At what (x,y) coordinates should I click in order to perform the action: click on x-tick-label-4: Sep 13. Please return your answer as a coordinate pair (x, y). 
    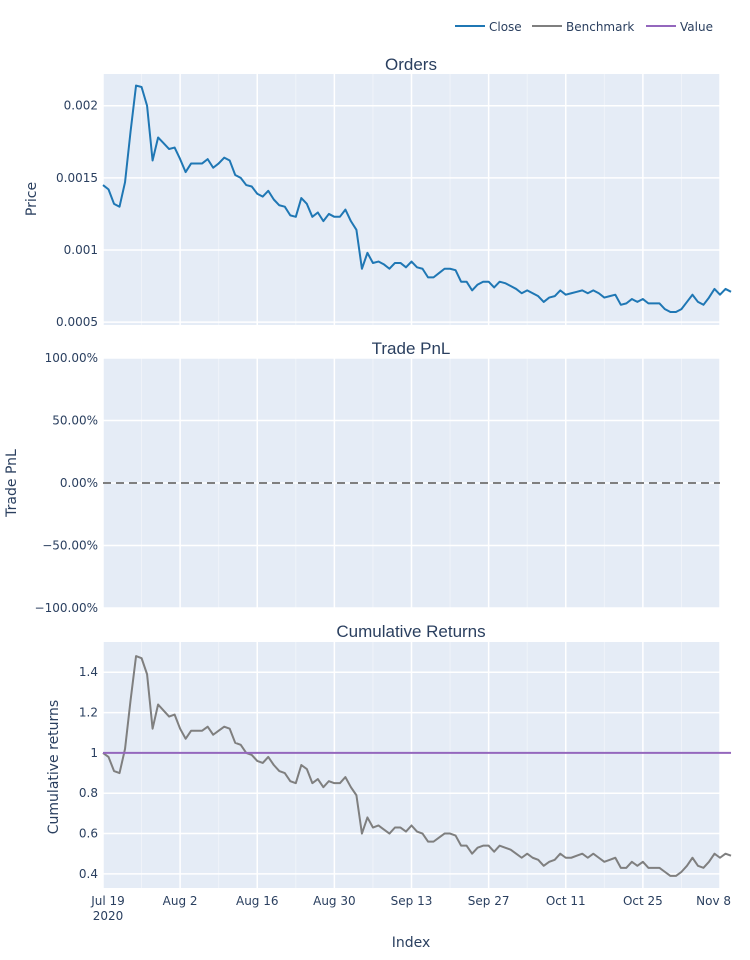
    Looking at the image, I should click on (412, 901).